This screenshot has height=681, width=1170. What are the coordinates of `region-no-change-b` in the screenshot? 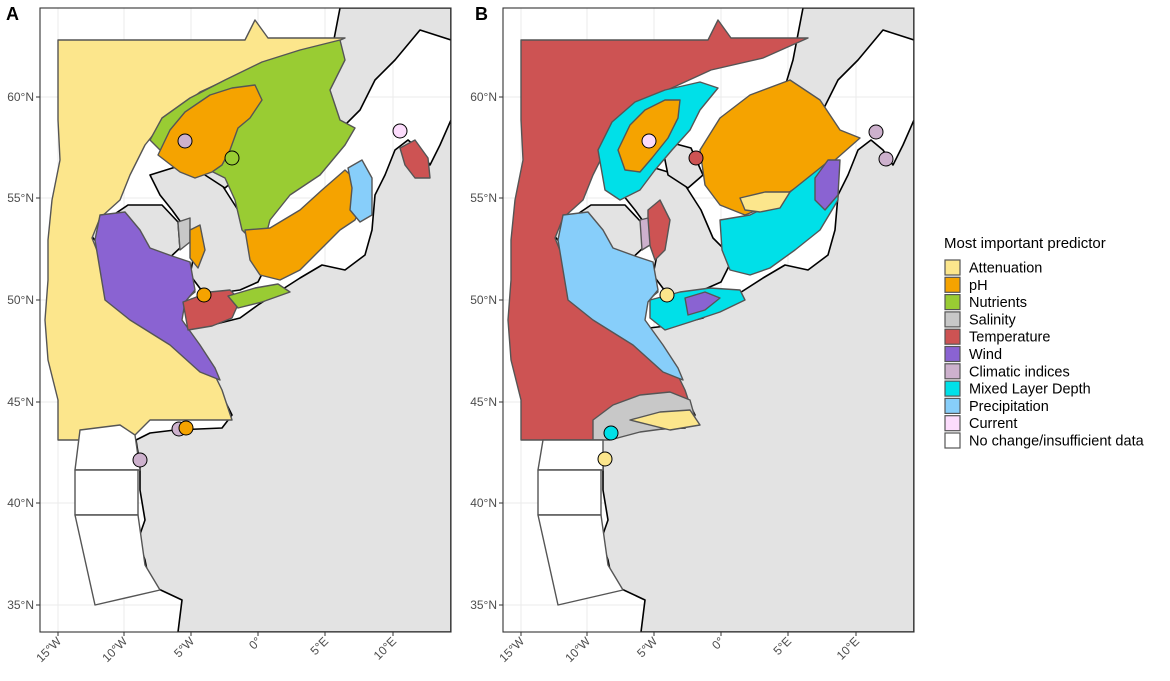 It's located at (570, 455).